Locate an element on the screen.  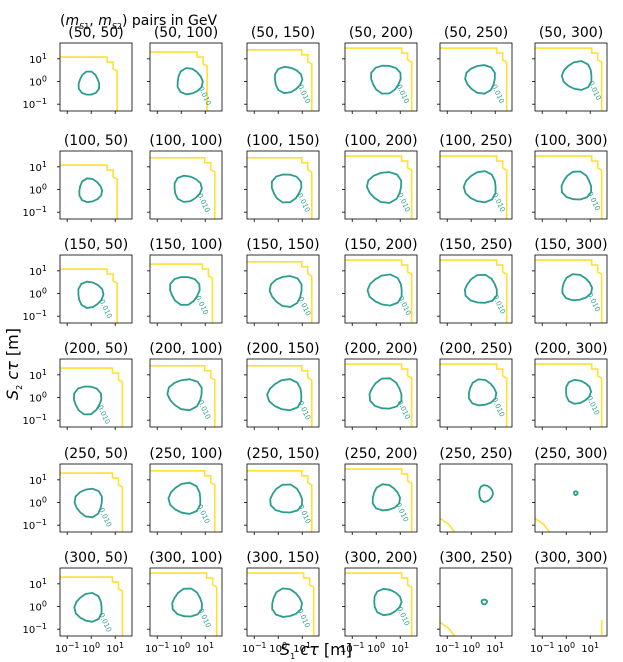
panel-2-5: (150, 300) 0.010 is located at coordinates (570, 281).